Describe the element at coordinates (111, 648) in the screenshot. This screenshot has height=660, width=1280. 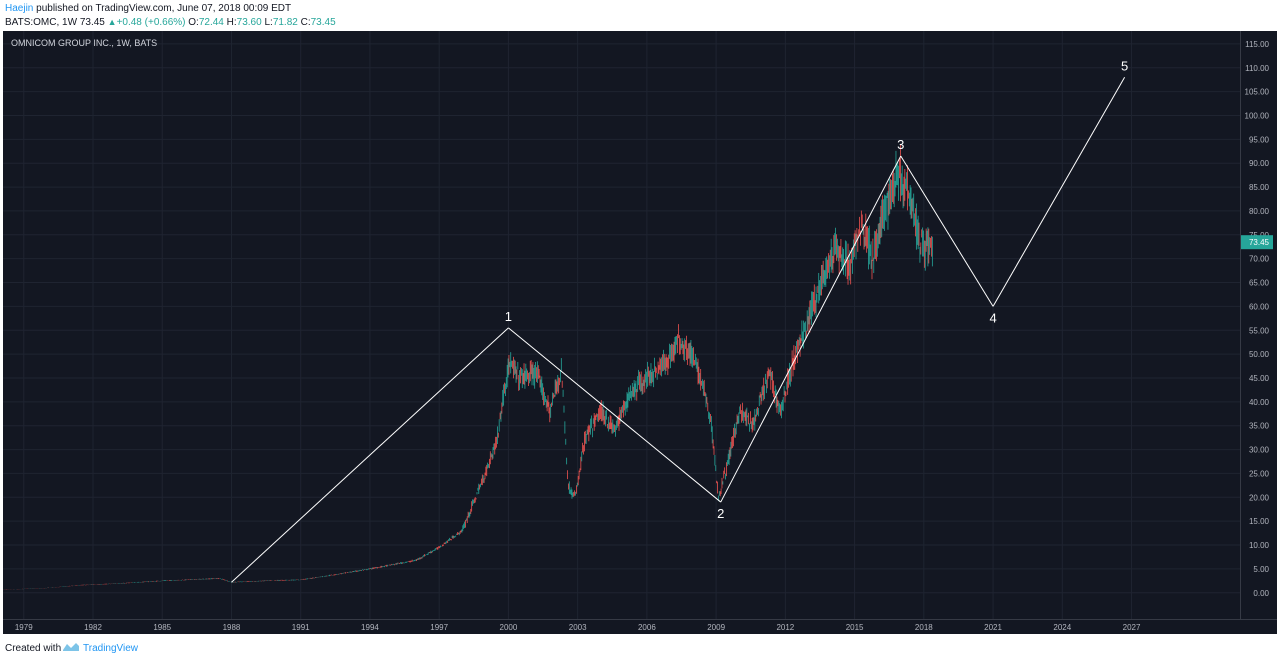
I see `tradingview-brand: TradingView` at that location.